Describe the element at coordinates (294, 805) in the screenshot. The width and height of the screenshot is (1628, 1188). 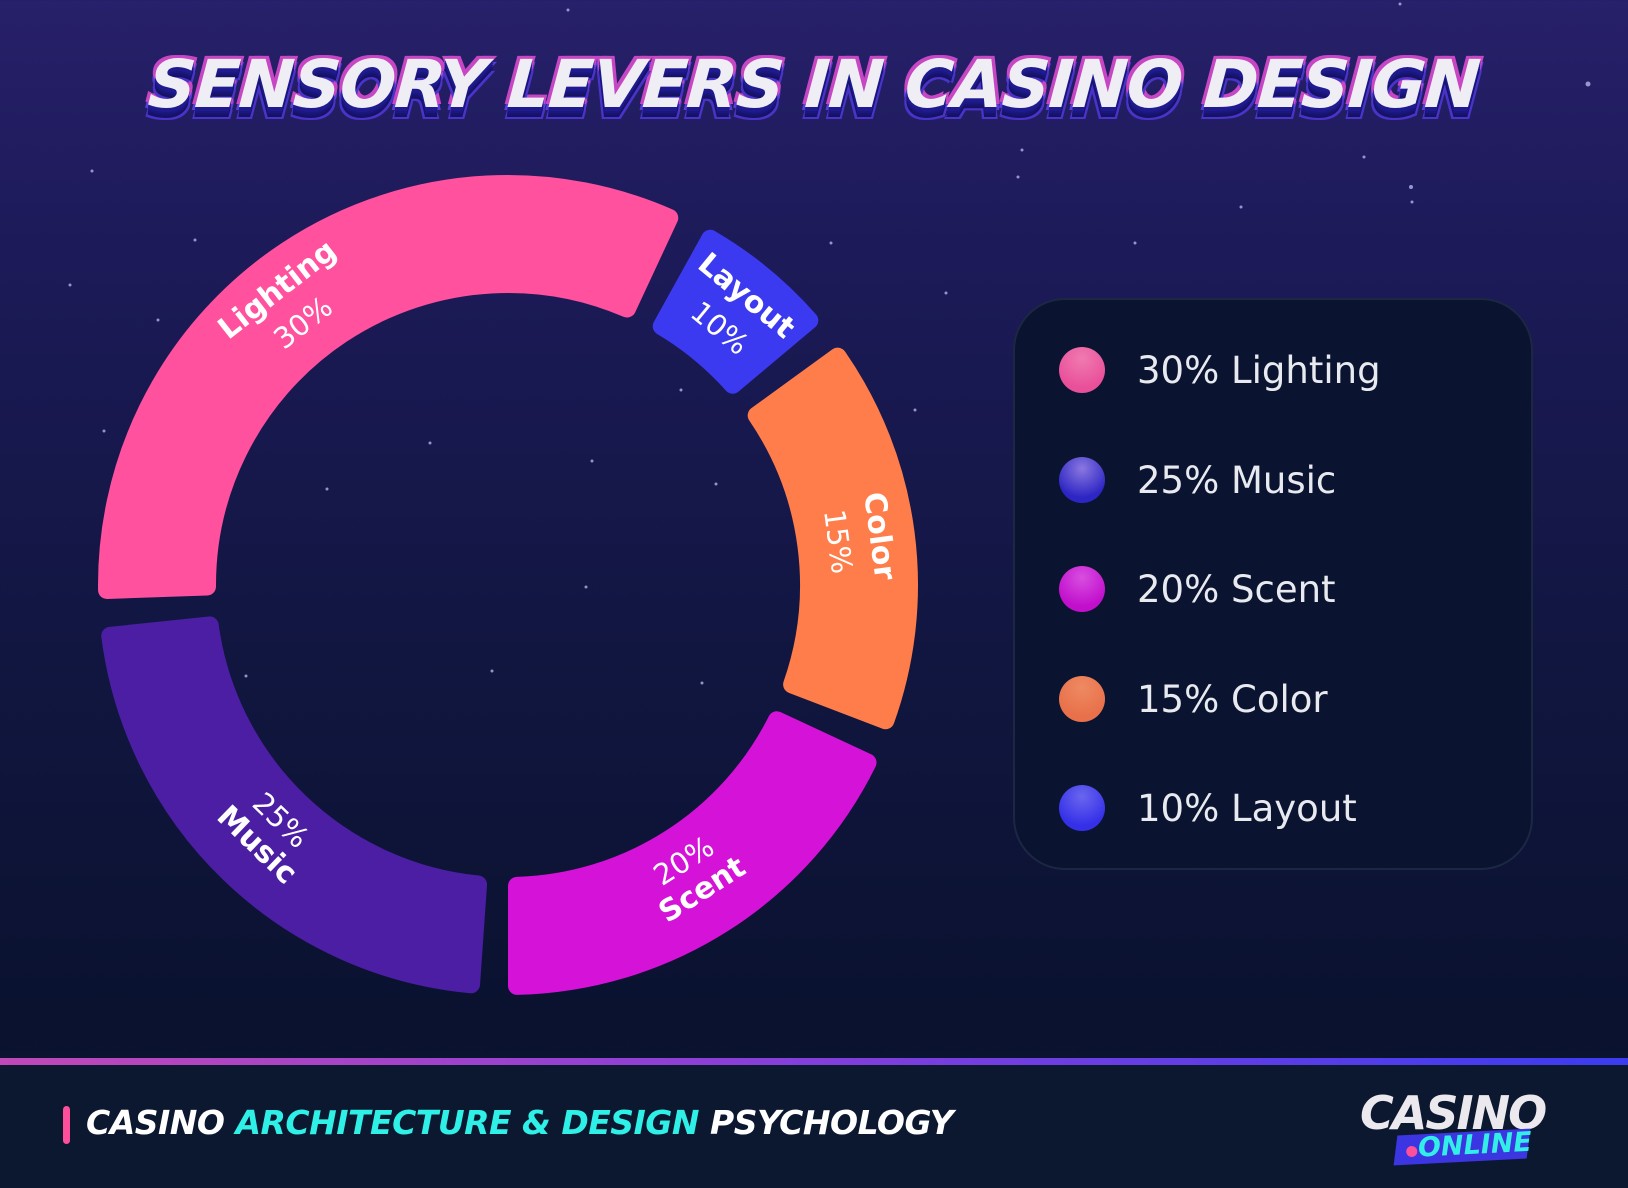
I see `donut-segment-music` at that location.